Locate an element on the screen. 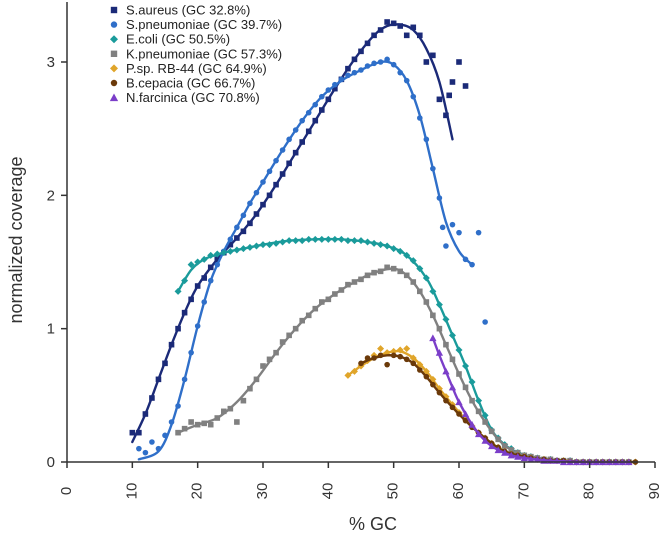 The image size is (660, 533). y-axis-title: normalized coverage is located at coordinates (16, 239).